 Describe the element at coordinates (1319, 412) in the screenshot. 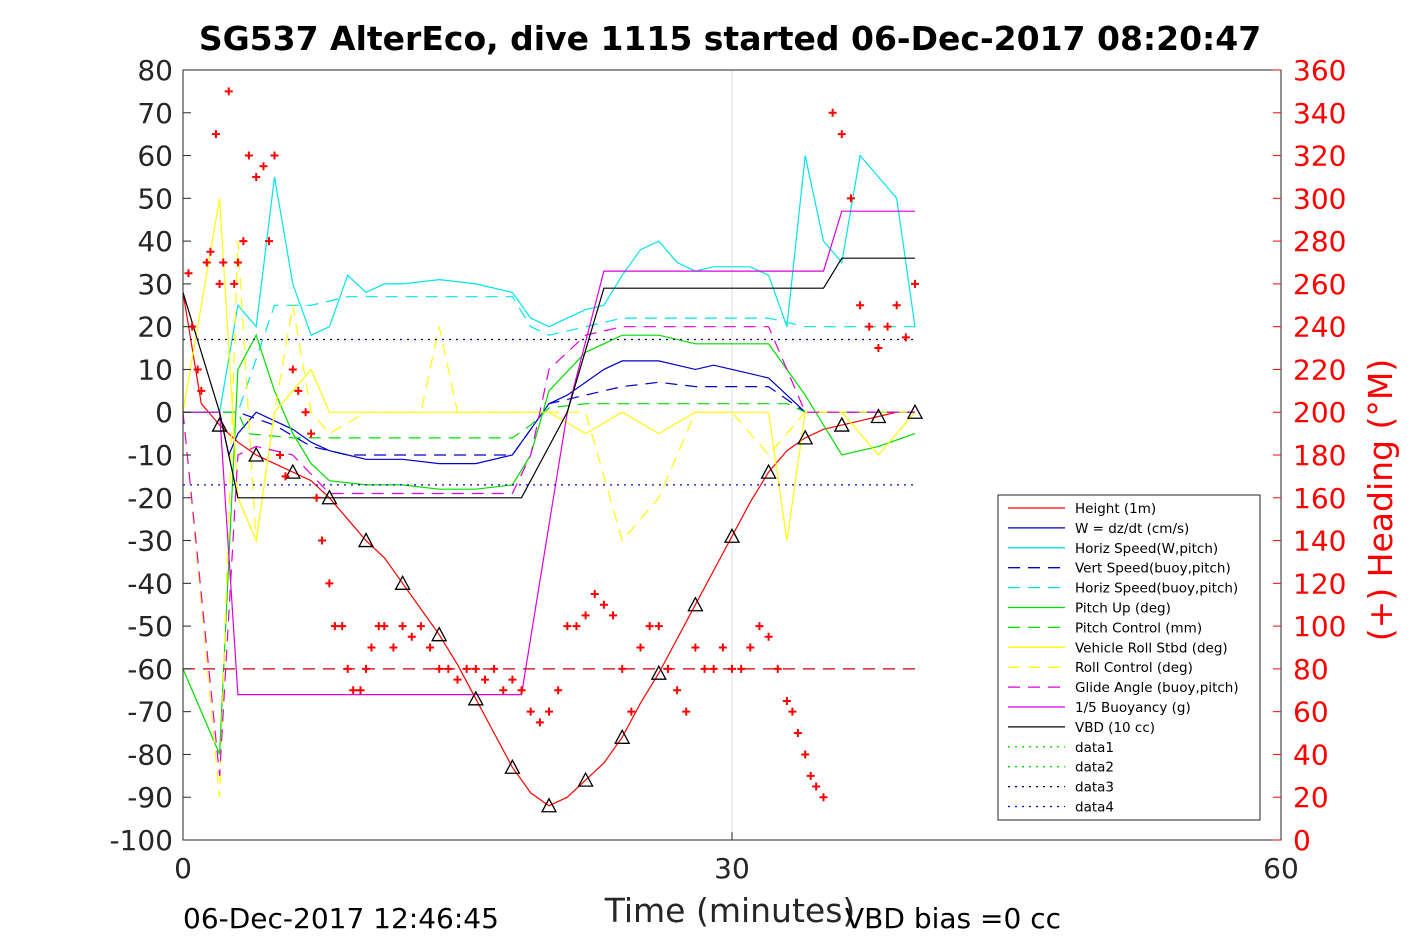

I see `y-right-tick-label-8: 200` at that location.